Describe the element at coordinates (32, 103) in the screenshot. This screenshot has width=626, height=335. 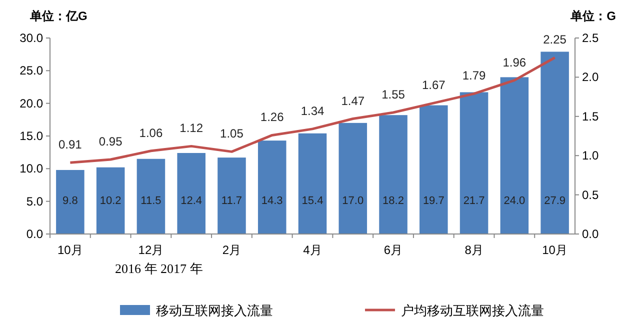
I see `y-tick-label: 20.0` at that location.